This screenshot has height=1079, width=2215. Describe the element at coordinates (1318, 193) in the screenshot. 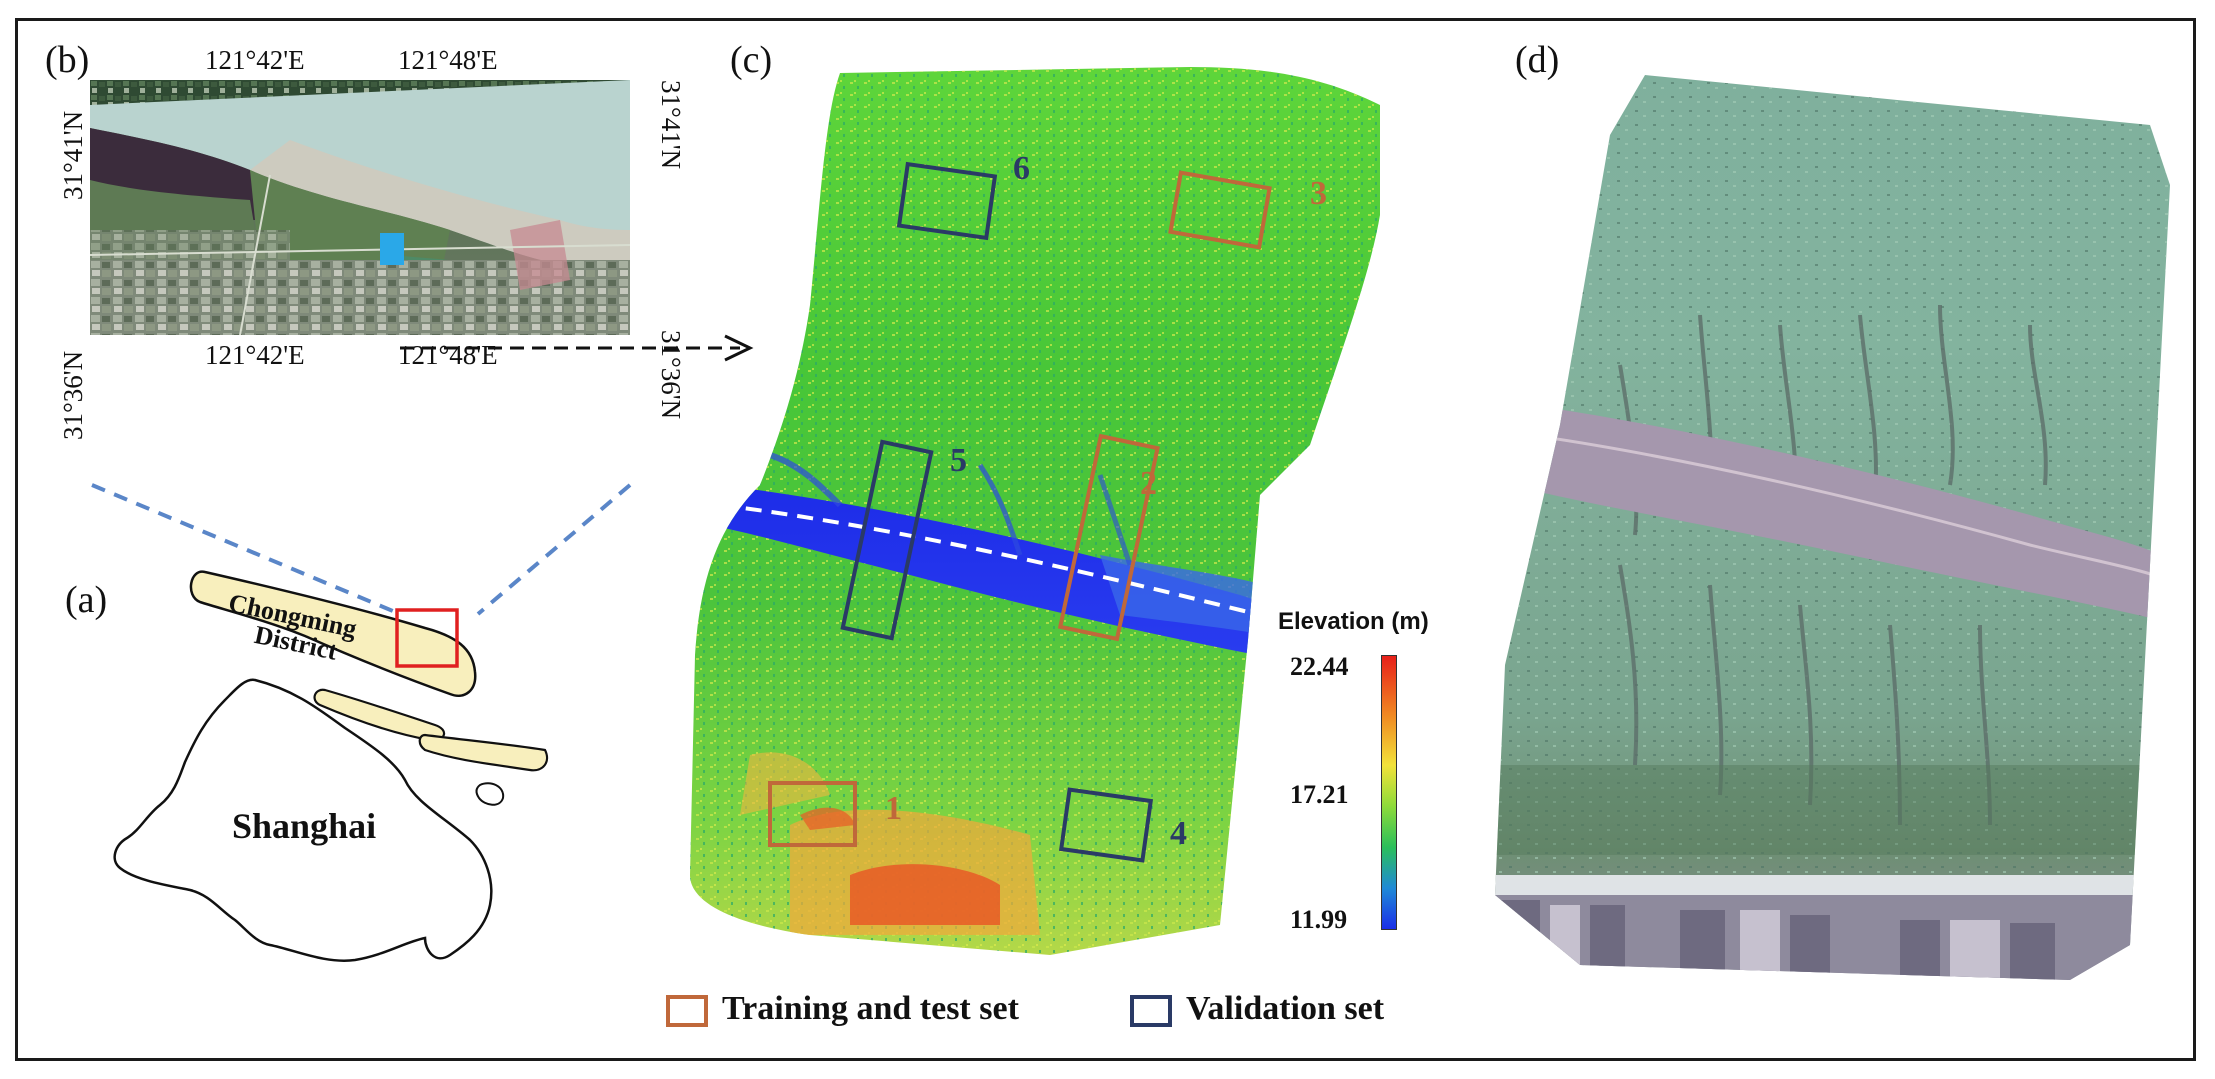

I see `box-label-3: 3` at that location.